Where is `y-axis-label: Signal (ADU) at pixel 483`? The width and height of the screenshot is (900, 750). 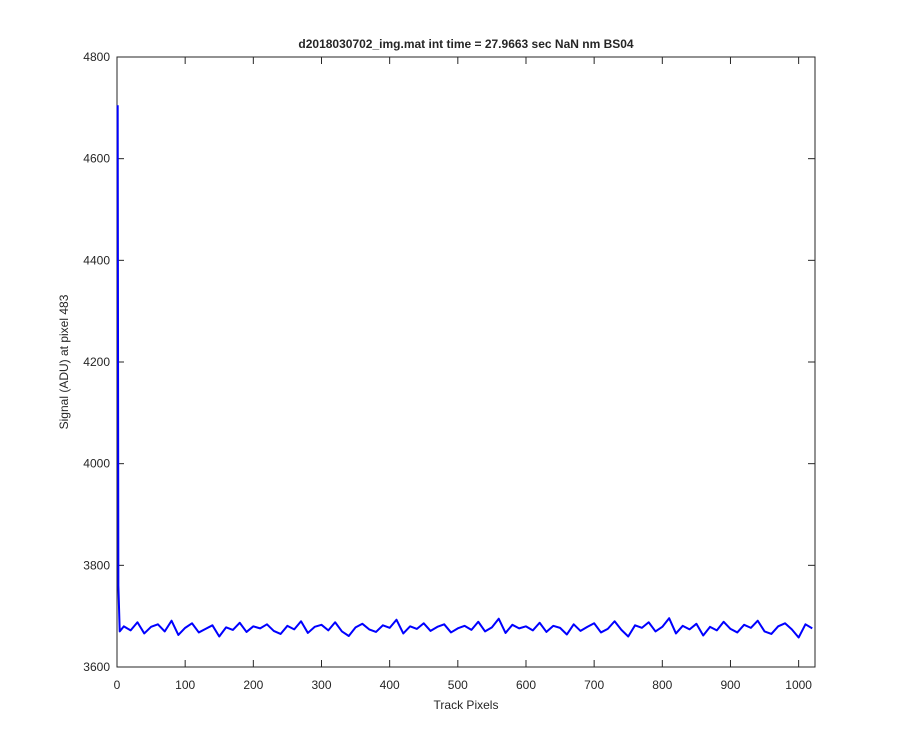
y-axis-label: Signal (ADU) at pixel 483 is located at coordinates (64, 361).